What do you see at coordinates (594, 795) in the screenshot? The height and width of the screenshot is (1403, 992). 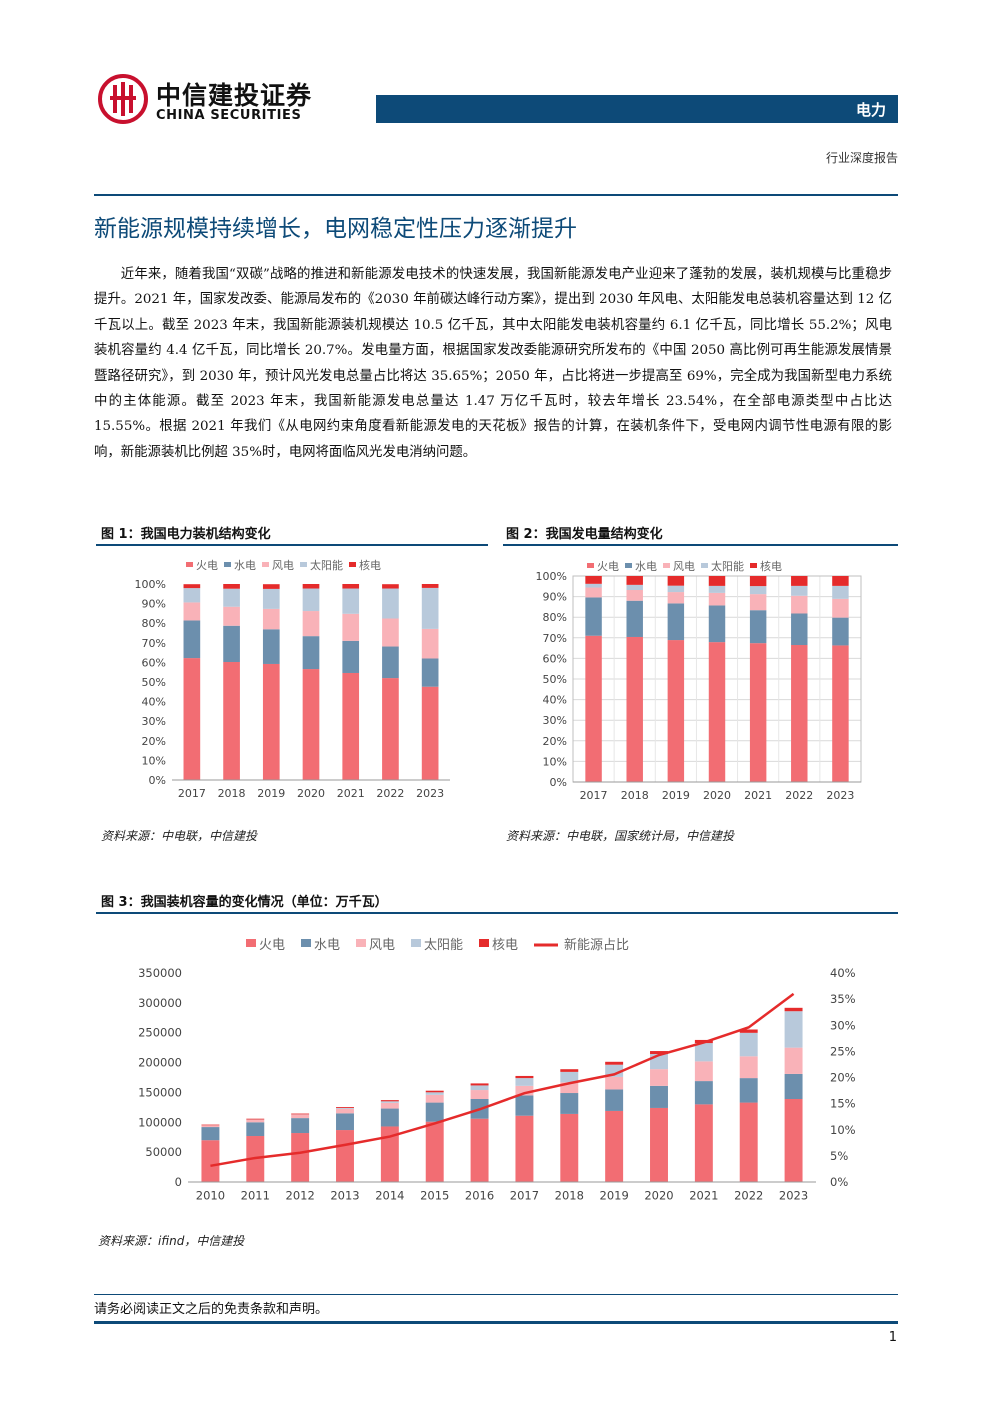 I see `x-tick-label: 2017` at bounding box center [594, 795].